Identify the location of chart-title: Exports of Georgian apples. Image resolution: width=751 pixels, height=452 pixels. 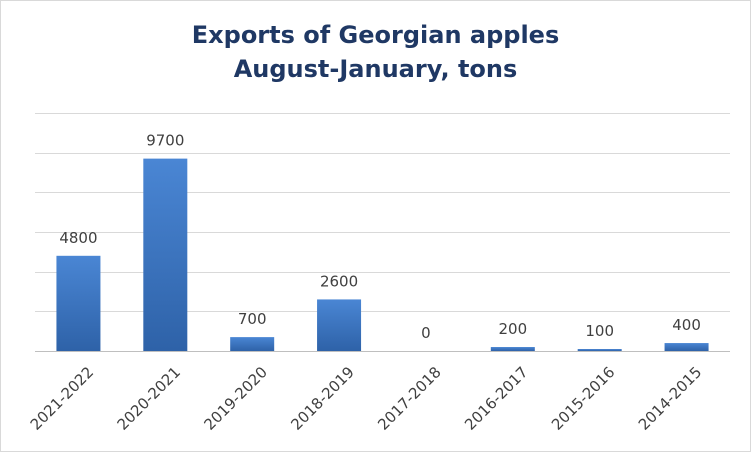
(375, 35).